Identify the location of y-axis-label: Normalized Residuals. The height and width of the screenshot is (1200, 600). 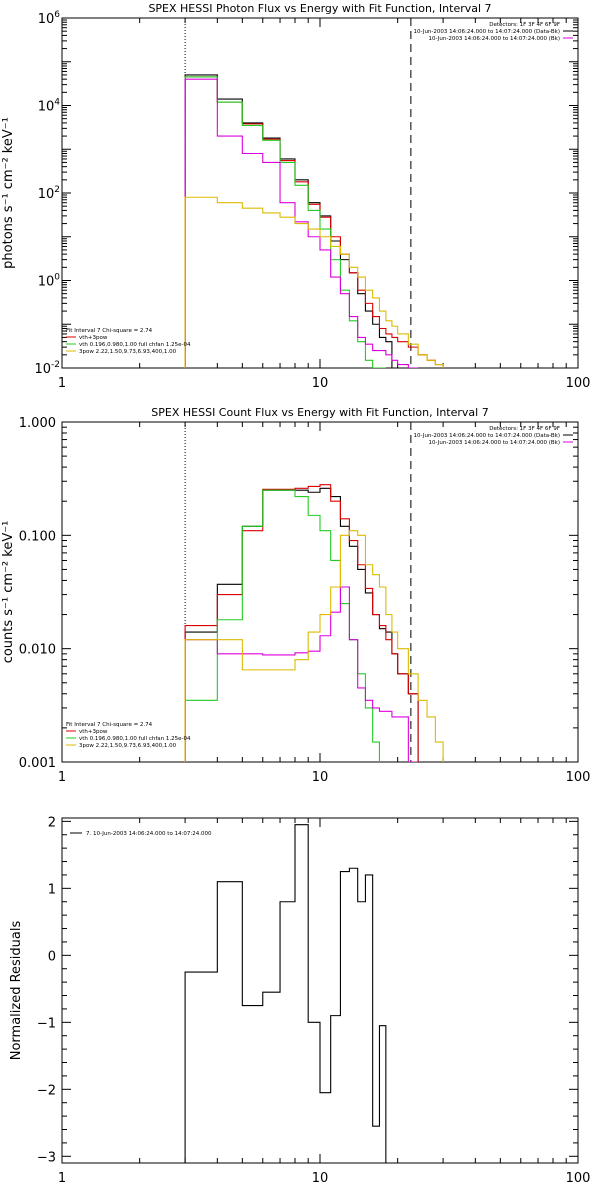
(16, 991).